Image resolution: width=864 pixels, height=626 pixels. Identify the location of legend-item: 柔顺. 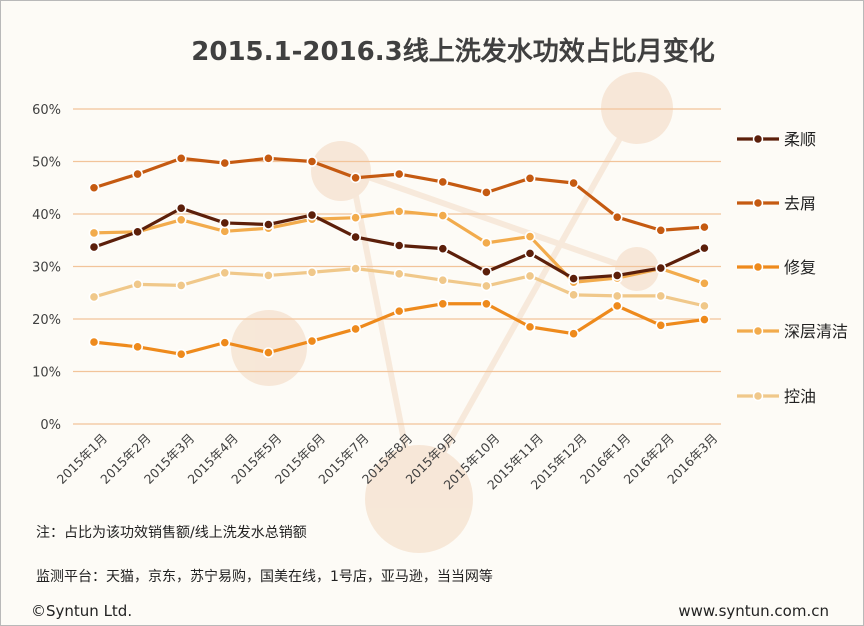
(776, 139).